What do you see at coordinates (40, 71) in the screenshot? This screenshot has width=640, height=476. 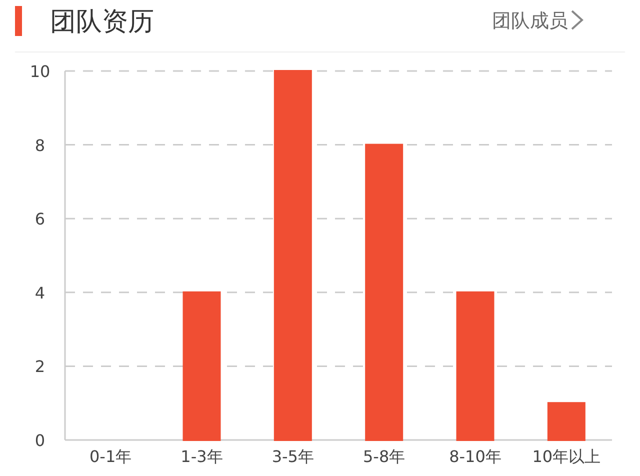 I see `y-tick-label: 10` at bounding box center [40, 71].